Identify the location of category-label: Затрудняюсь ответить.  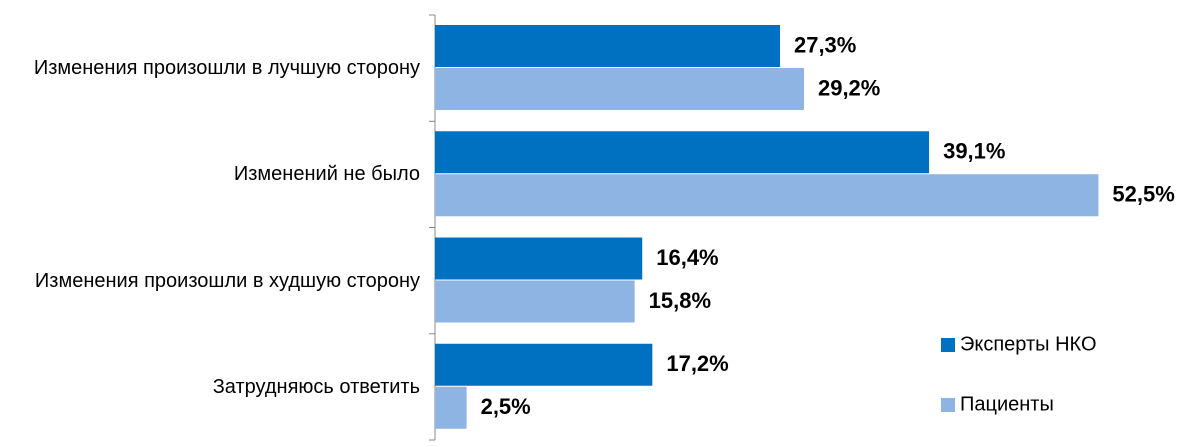
(316, 386).